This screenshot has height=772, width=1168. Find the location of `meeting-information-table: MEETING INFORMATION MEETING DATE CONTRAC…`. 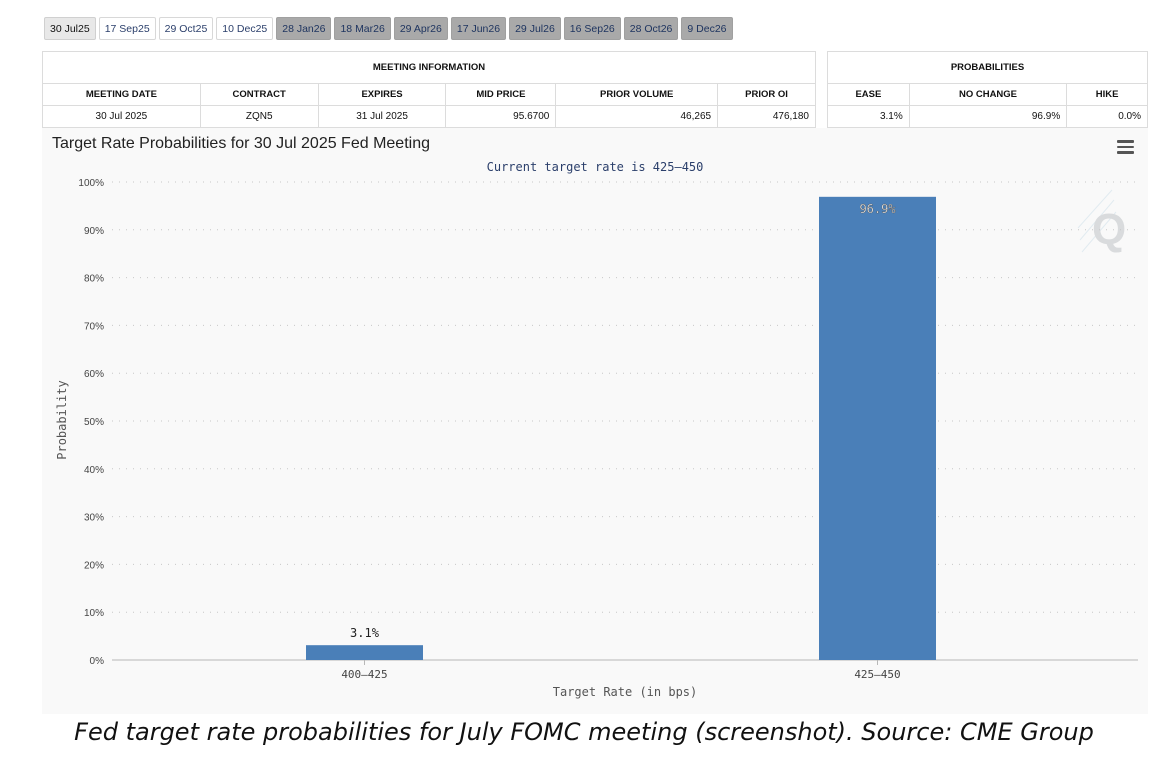

meeting-information-table: MEETING INFORMATION MEETING DATE CONTRAC… is located at coordinates (429, 89).